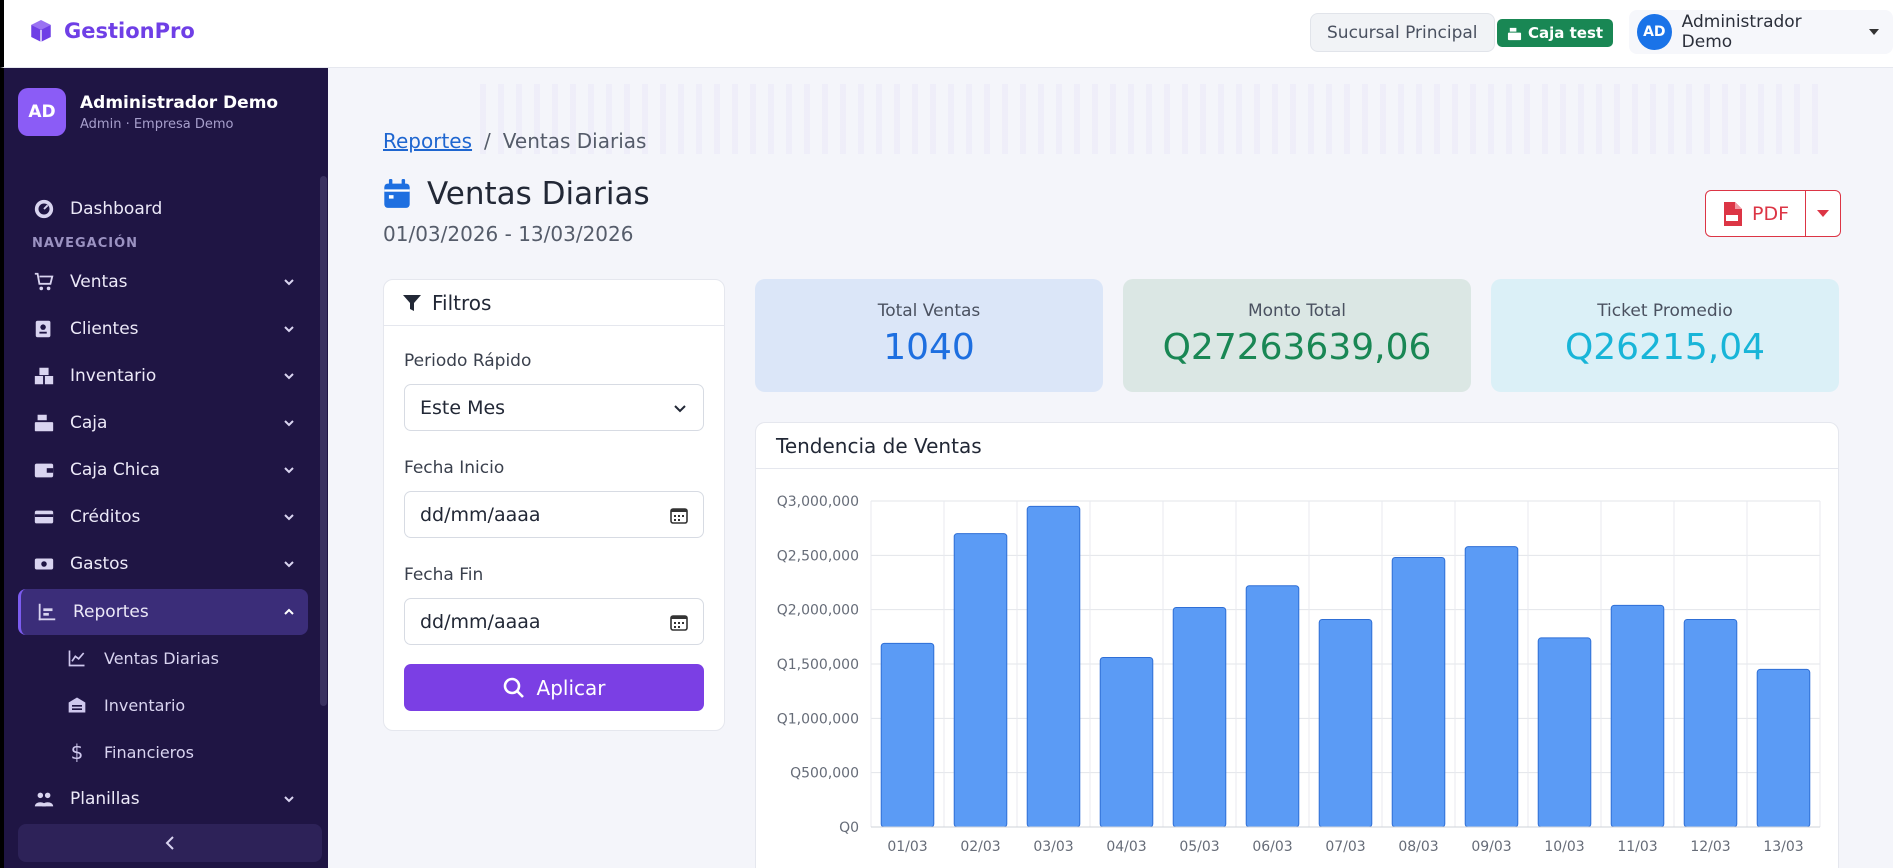 This screenshot has width=1893, height=868. What do you see at coordinates (161, 658) in the screenshot?
I see `sidebar-subitem-label: Ventas Diarias` at bounding box center [161, 658].